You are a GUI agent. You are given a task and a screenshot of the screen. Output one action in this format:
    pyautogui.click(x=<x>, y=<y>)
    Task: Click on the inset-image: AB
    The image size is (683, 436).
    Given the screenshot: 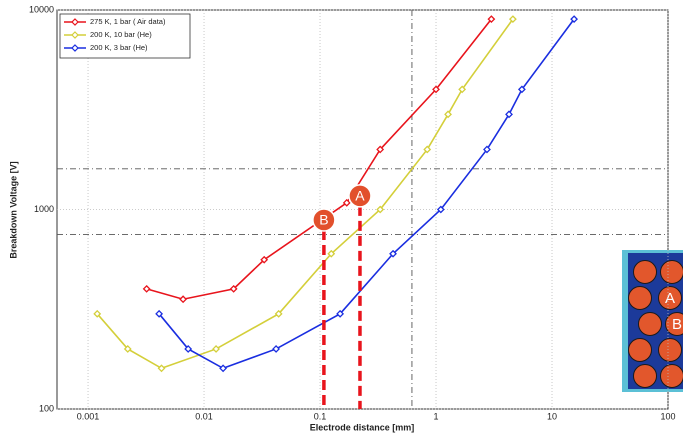 What is the action you would take?
    pyautogui.click(x=652, y=321)
    